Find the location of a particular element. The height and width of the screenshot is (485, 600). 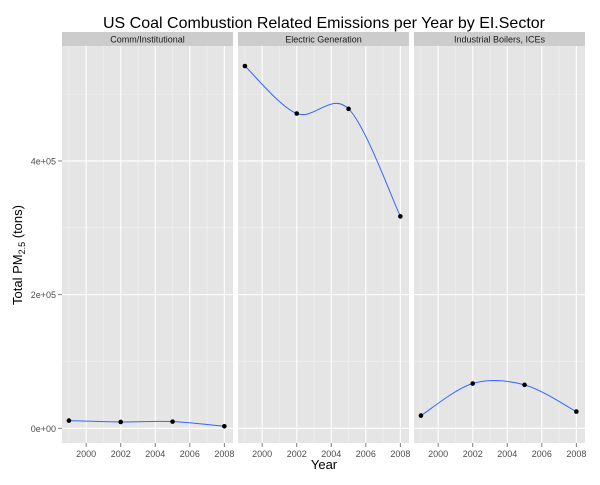

y-tick-label: 4e+05 is located at coordinates (43, 161).